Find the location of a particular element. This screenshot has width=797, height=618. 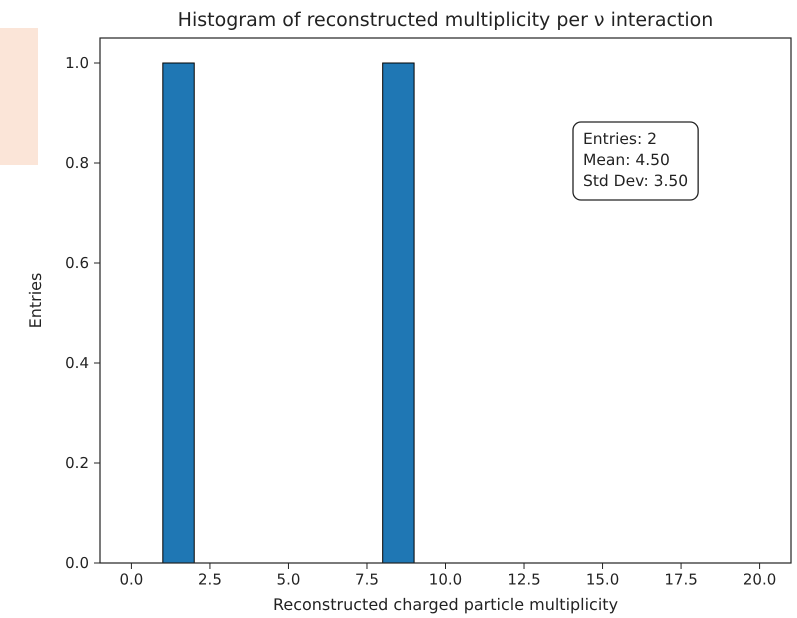

y-tick-label: 0.0 is located at coordinates (77, 563).